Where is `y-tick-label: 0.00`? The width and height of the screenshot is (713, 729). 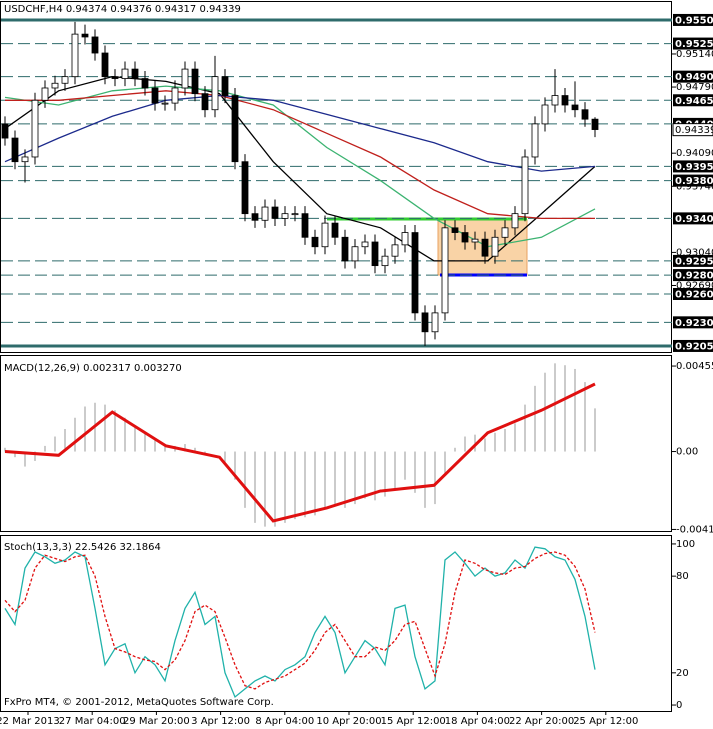 y-tick-label: 0.00 is located at coordinates (687, 452).